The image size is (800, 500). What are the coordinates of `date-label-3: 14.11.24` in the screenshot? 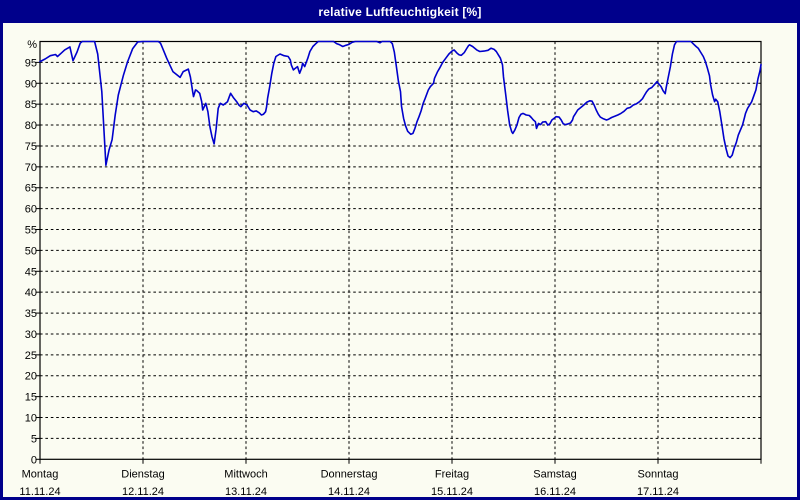 It's located at (349, 492).